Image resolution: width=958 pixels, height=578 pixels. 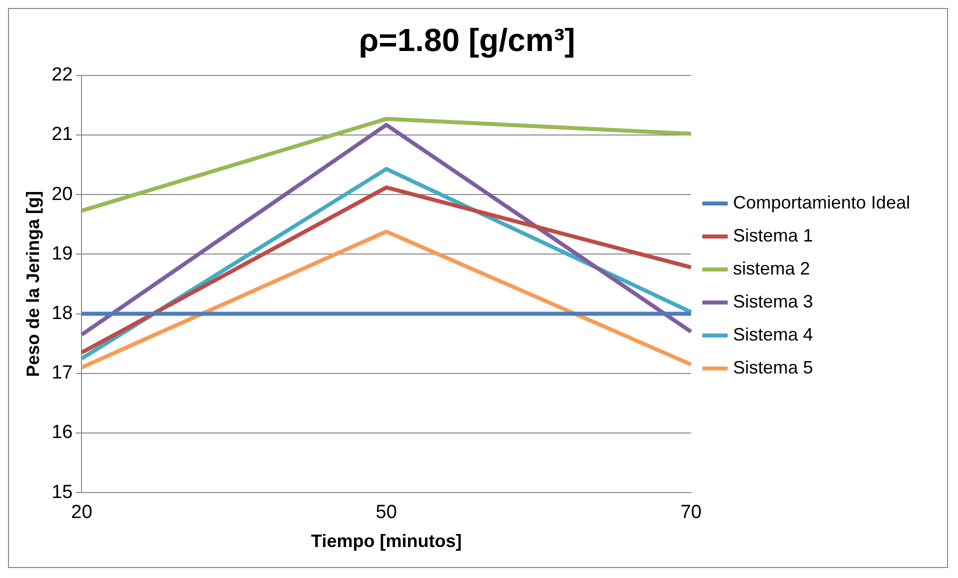 I want to click on y-tick-label: 20, so click(x=62, y=194).